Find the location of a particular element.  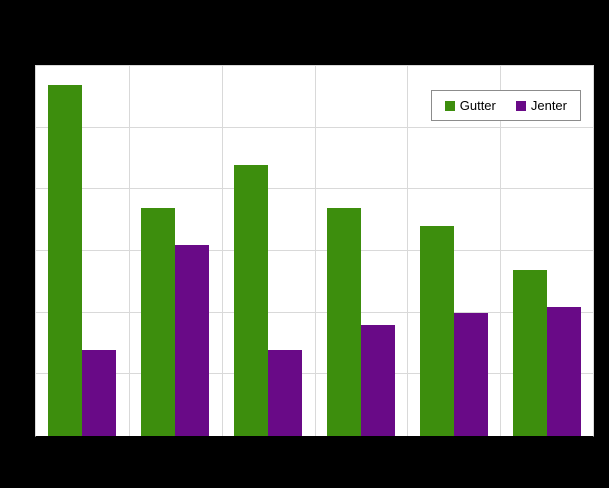

legend-label-jenter: Jenter is located at coordinates (548, 105).